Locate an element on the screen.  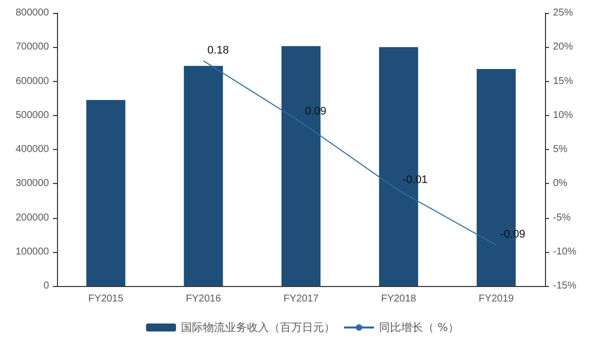
y-tick-label: 400000 is located at coordinates (33, 149).